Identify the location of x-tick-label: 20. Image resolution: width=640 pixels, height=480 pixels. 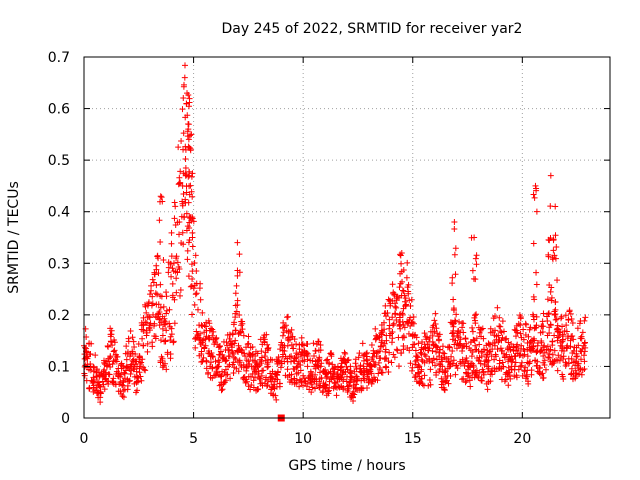
(522, 439).